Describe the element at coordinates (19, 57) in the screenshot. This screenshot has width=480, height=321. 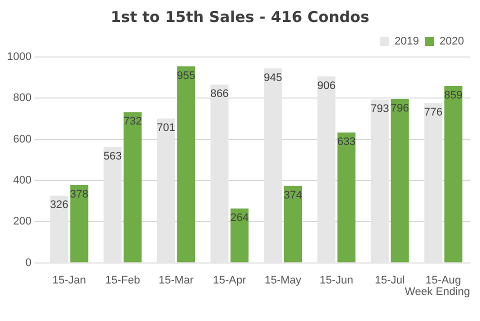
I see `y-tick-label: 1000` at that location.